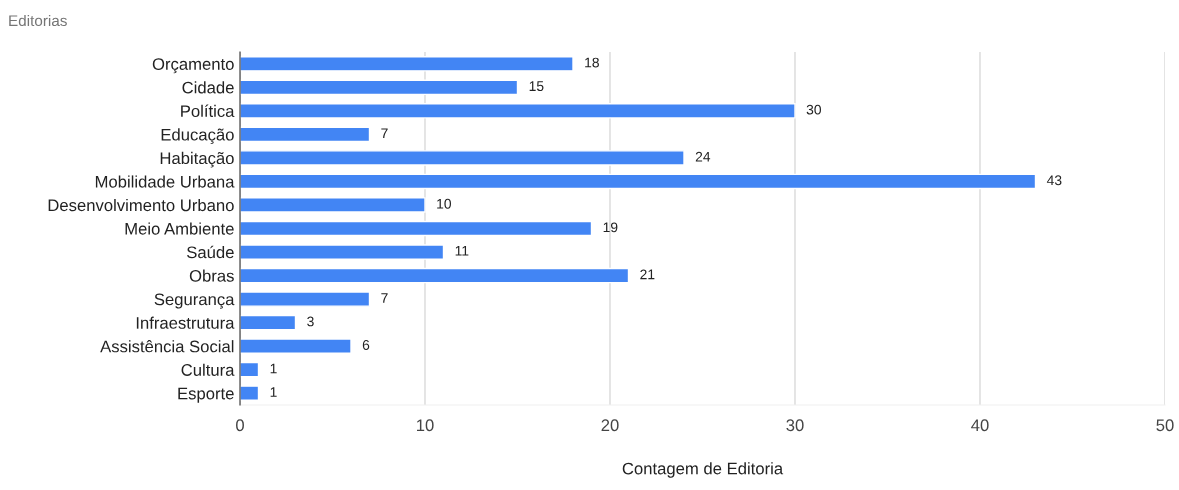  What do you see at coordinates (208, 369) in the screenshot?
I see `y-tick-label: Cultura` at bounding box center [208, 369].